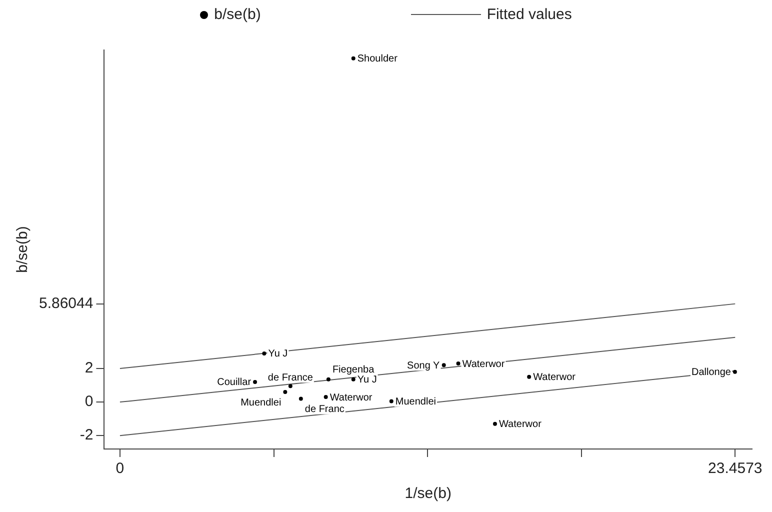 The width and height of the screenshot is (772, 512). I want to click on data-label: Fiegenba, so click(353, 370).